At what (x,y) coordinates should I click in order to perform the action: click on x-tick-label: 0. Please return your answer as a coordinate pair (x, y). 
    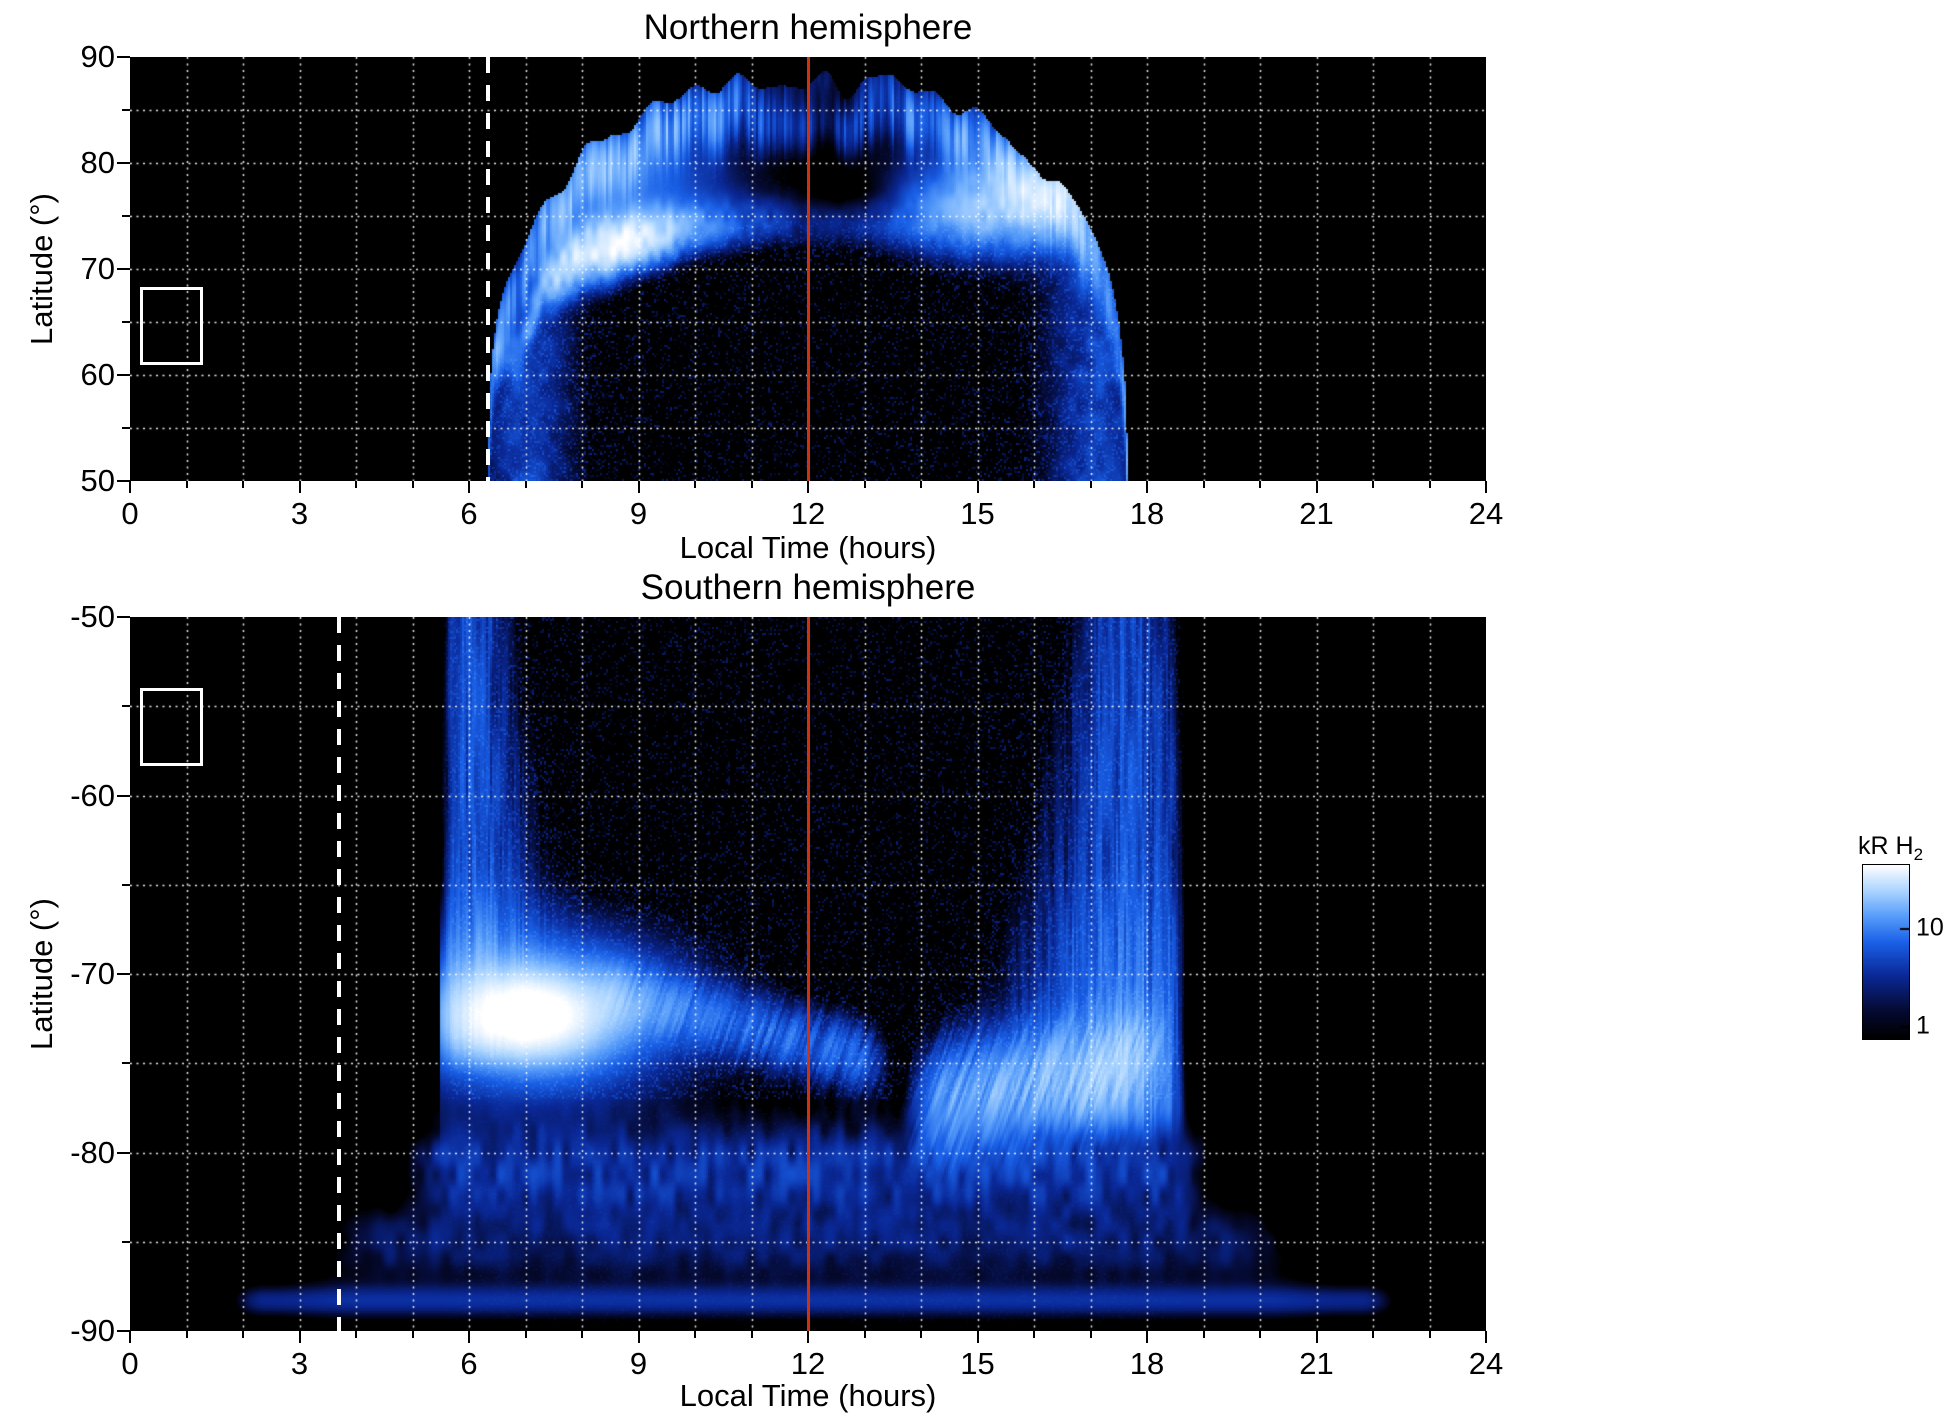
    Looking at the image, I should click on (130, 1363).